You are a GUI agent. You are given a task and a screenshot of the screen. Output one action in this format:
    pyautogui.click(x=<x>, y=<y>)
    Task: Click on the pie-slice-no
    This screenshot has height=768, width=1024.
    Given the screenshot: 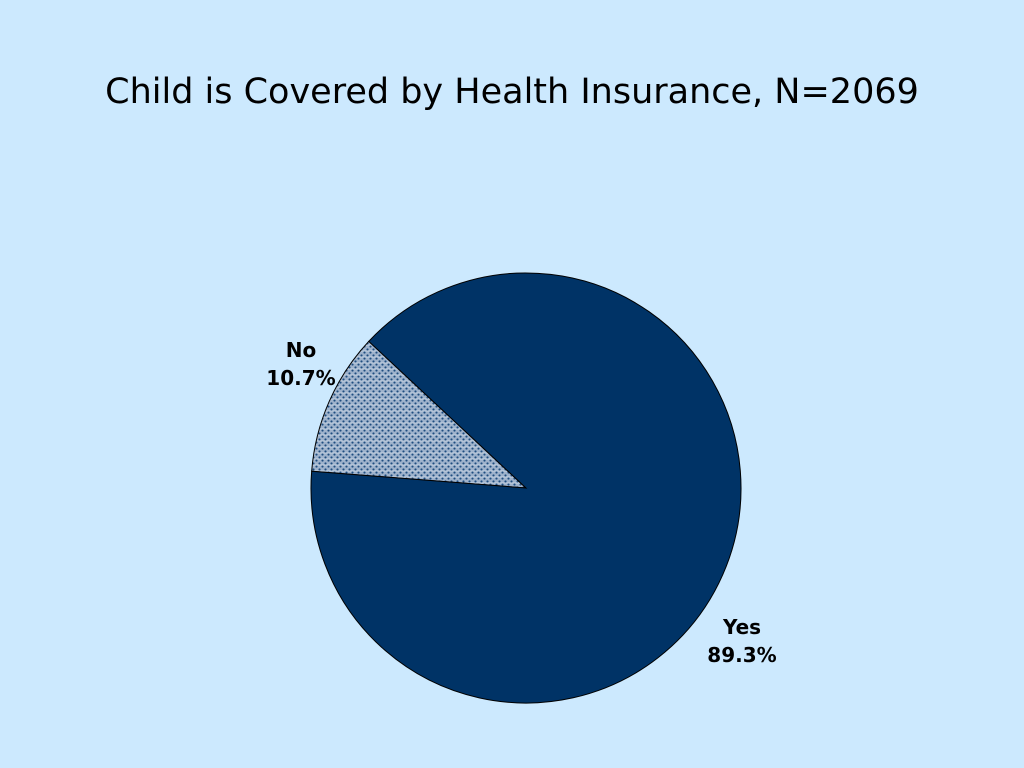 What is the action you would take?
    pyautogui.click(x=419, y=414)
    